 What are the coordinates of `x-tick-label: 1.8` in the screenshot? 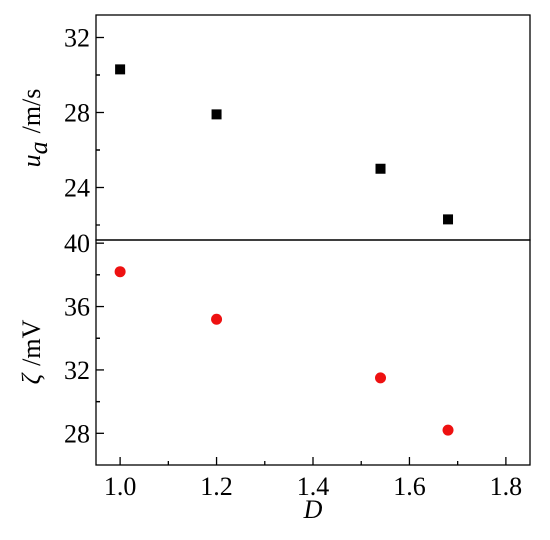 It's located at (506, 486).